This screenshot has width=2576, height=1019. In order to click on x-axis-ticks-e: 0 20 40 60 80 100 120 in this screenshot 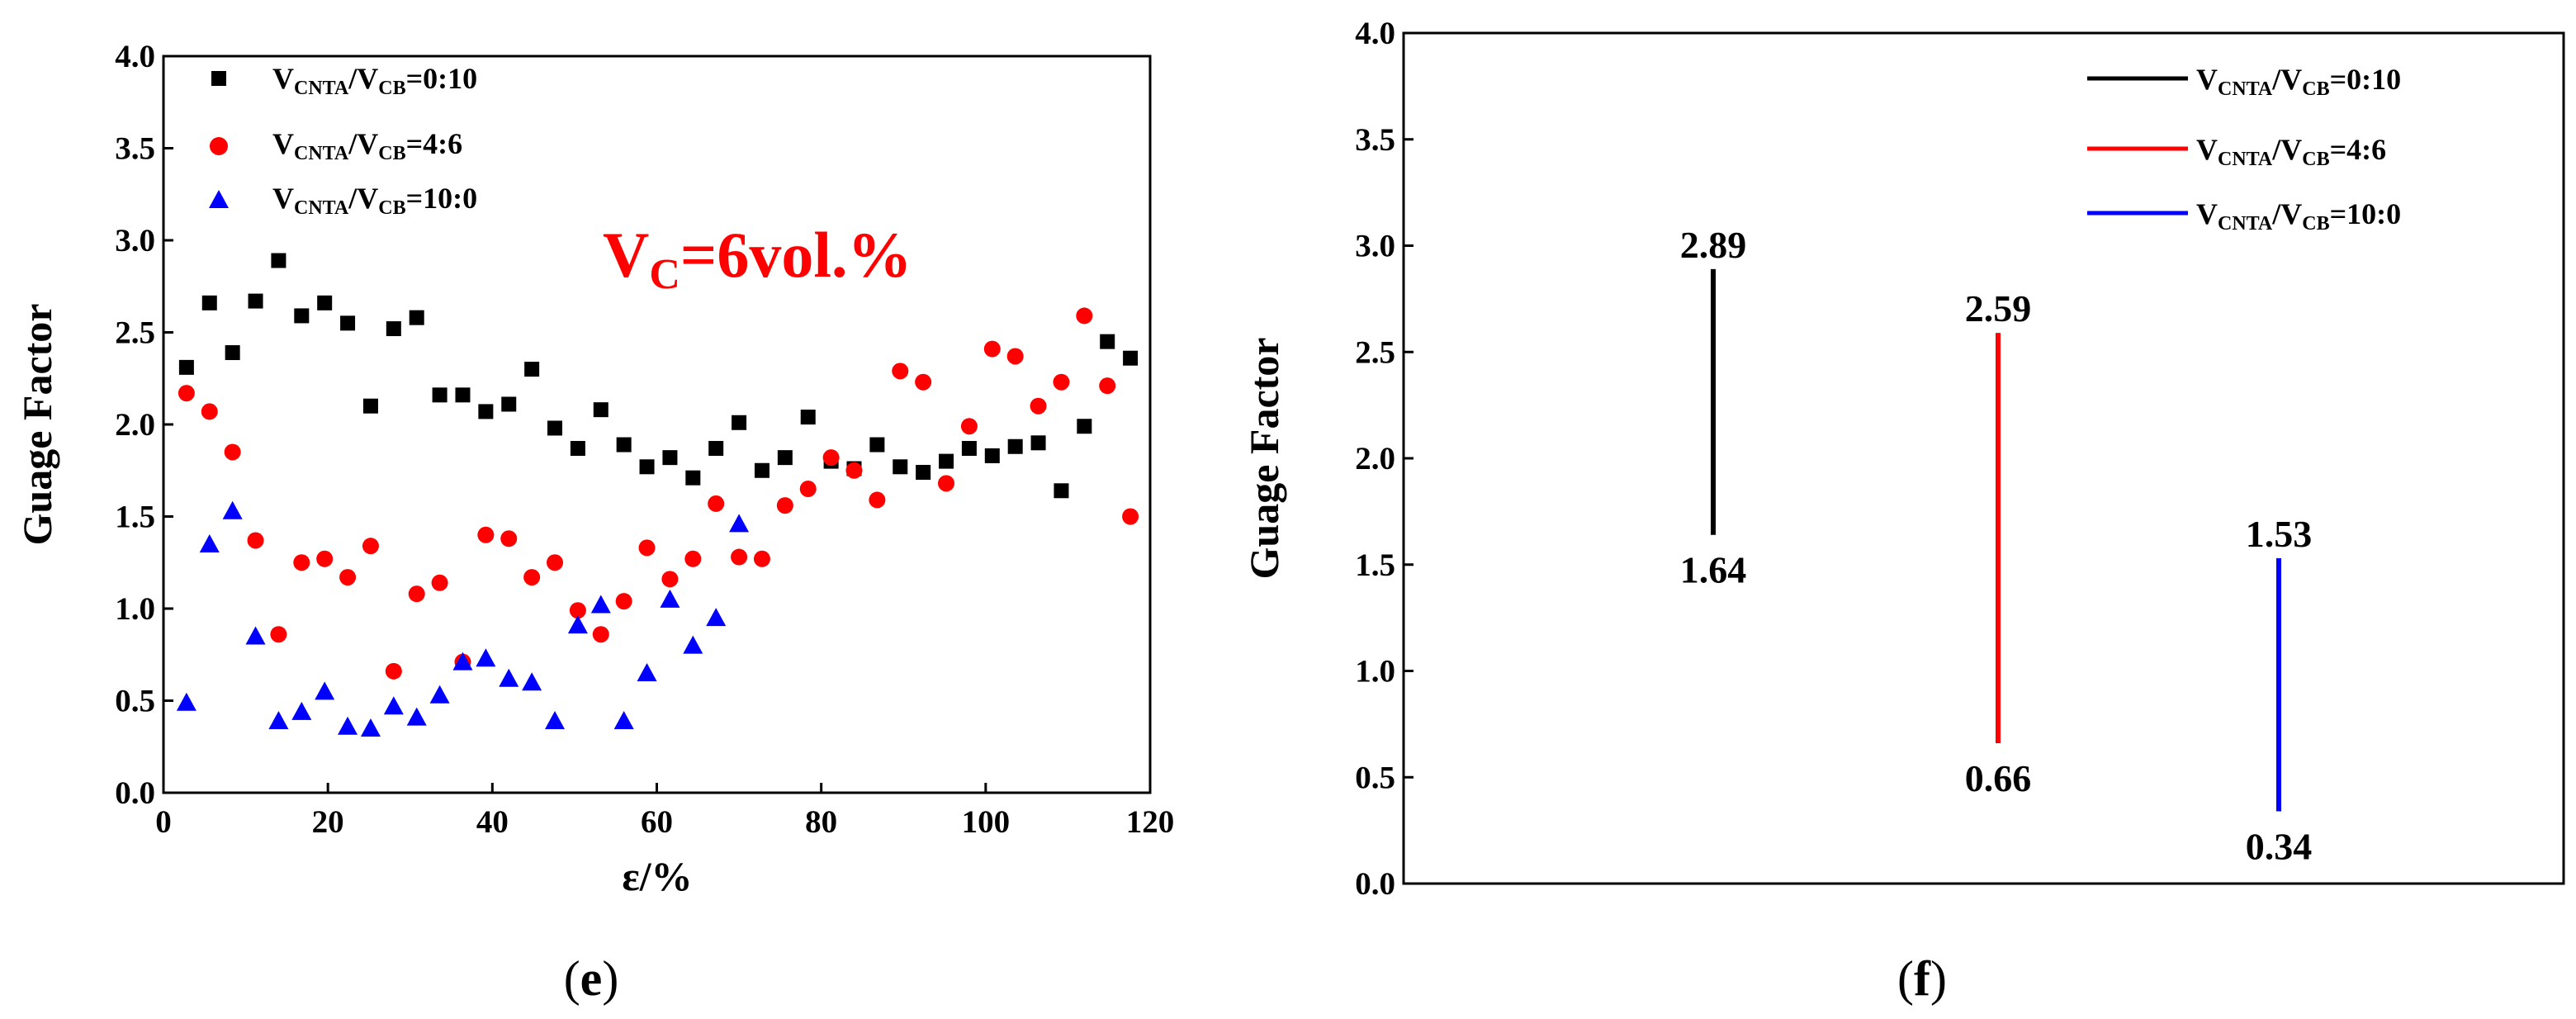, I will do `click(664, 811)`.